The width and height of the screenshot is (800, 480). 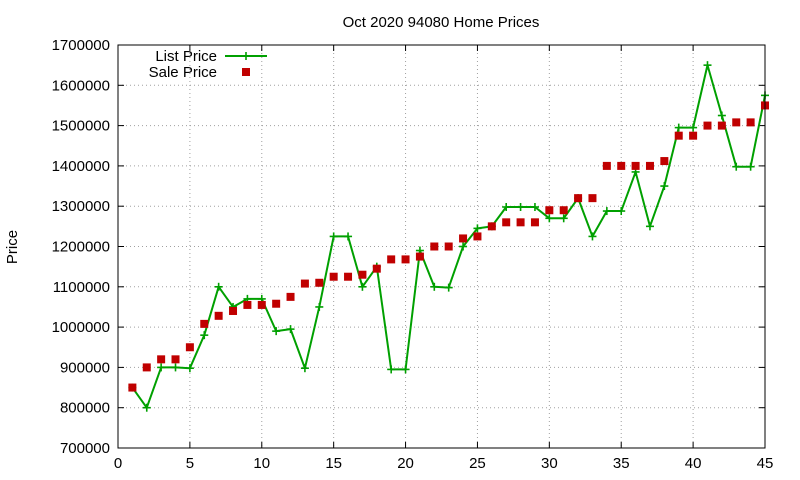 I want to click on x-tick-label: 20, so click(x=405, y=463).